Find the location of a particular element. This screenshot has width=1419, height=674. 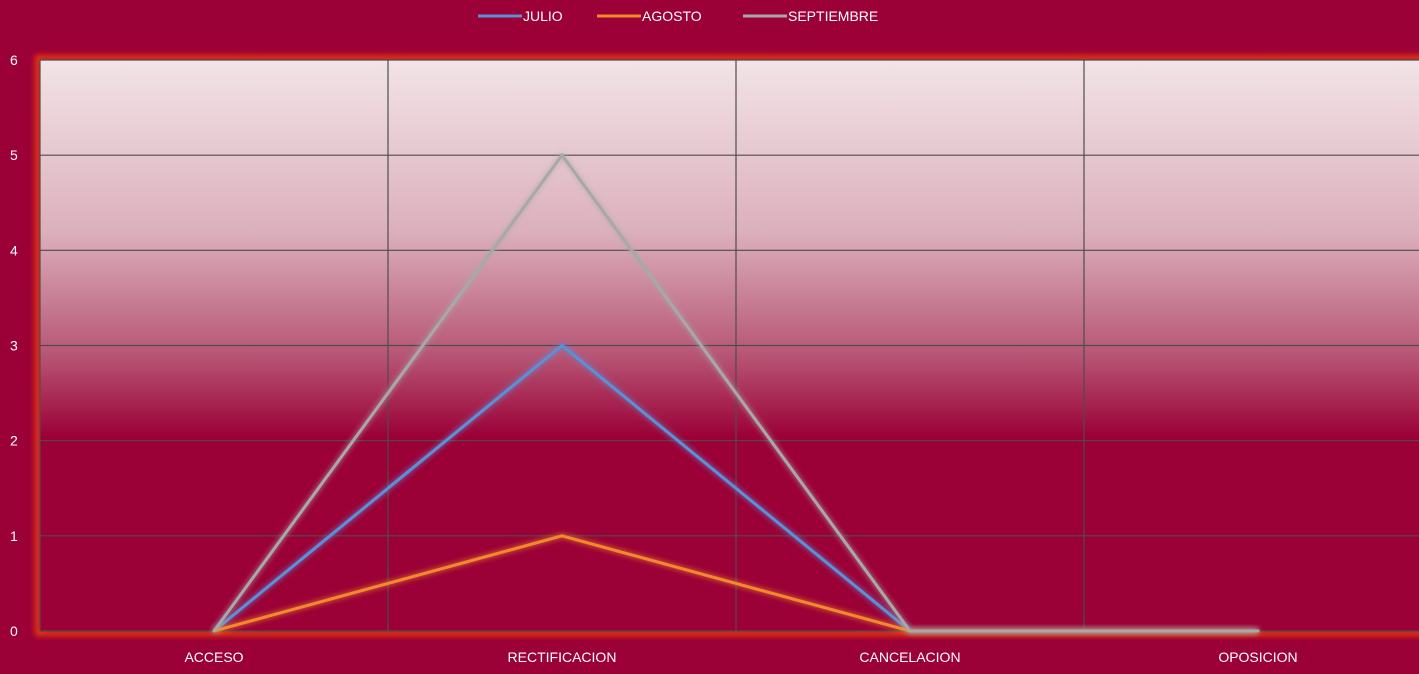

x-tick-label: RECTIFICACION is located at coordinates (562, 657).